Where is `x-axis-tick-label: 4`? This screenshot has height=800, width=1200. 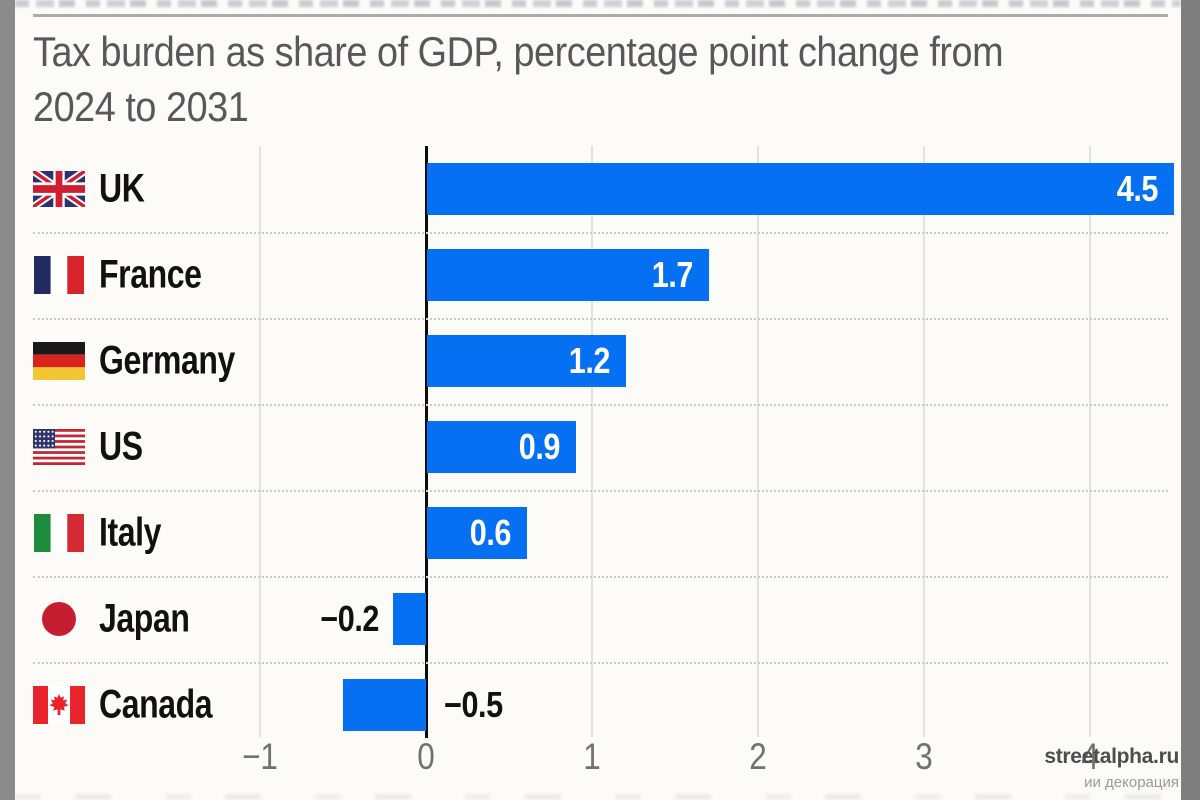
x-axis-tick-label: 4 is located at coordinates (1090, 756).